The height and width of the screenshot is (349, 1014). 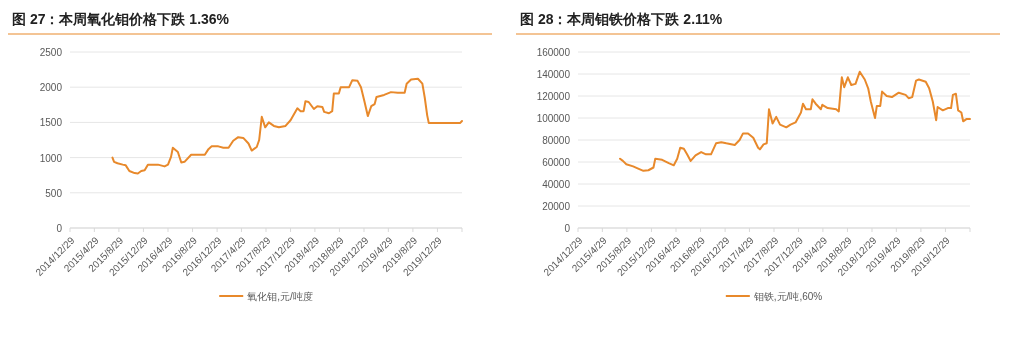 I want to click on y-tick-label: 140000, so click(x=553, y=74).